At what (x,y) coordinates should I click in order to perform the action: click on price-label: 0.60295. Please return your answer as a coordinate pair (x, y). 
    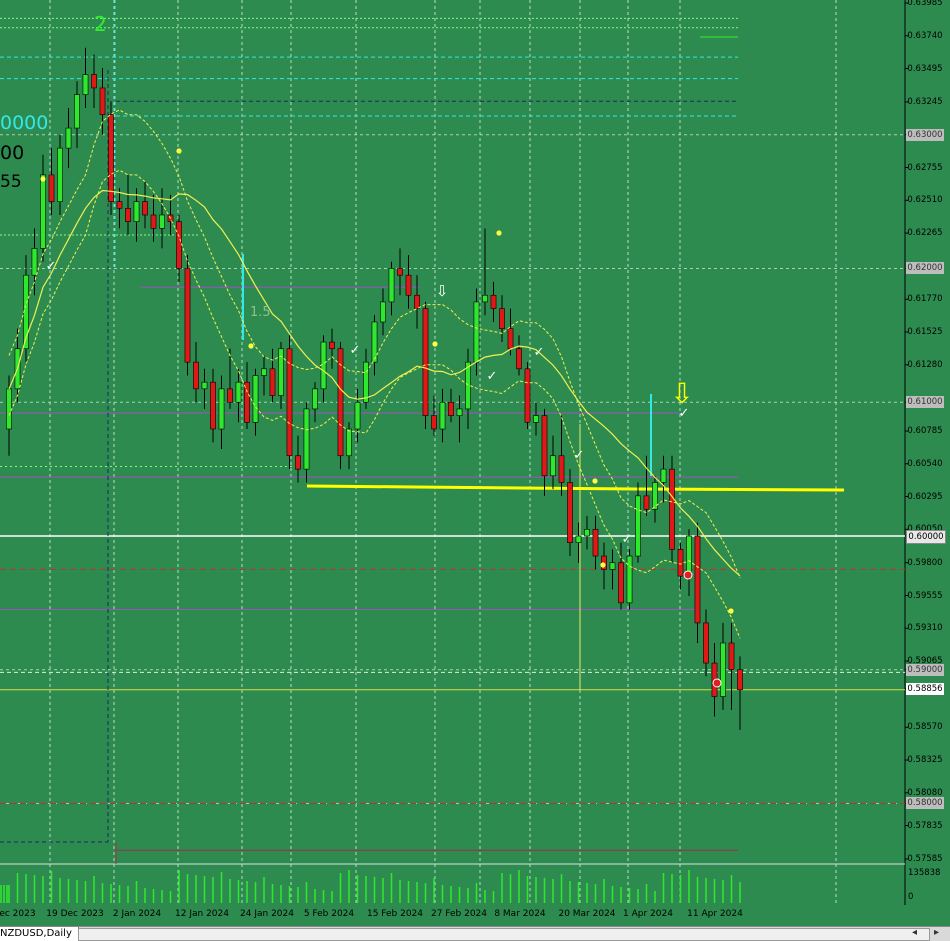
    Looking at the image, I should click on (925, 496).